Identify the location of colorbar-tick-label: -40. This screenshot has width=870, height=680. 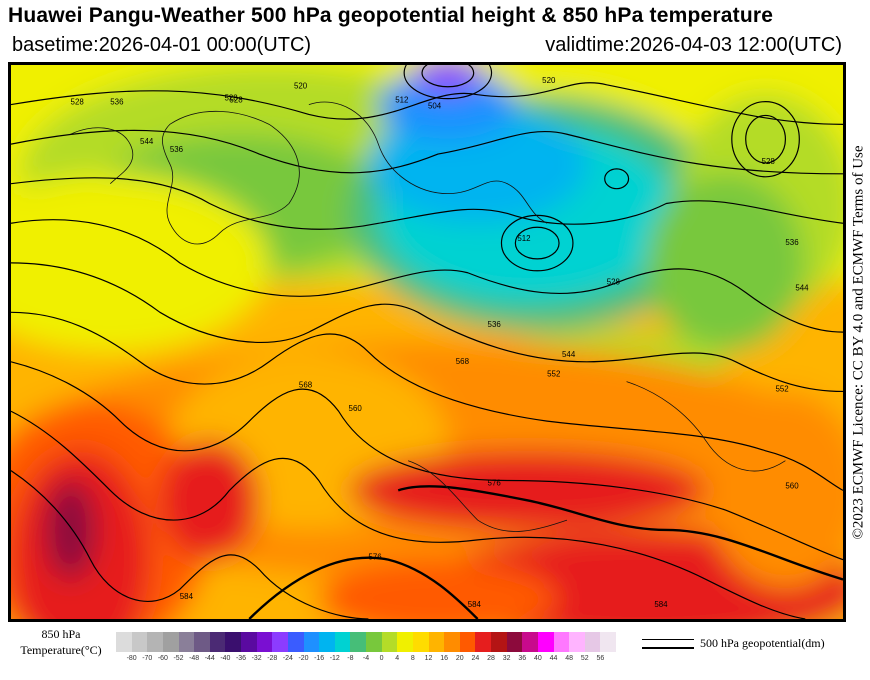
(225, 658).